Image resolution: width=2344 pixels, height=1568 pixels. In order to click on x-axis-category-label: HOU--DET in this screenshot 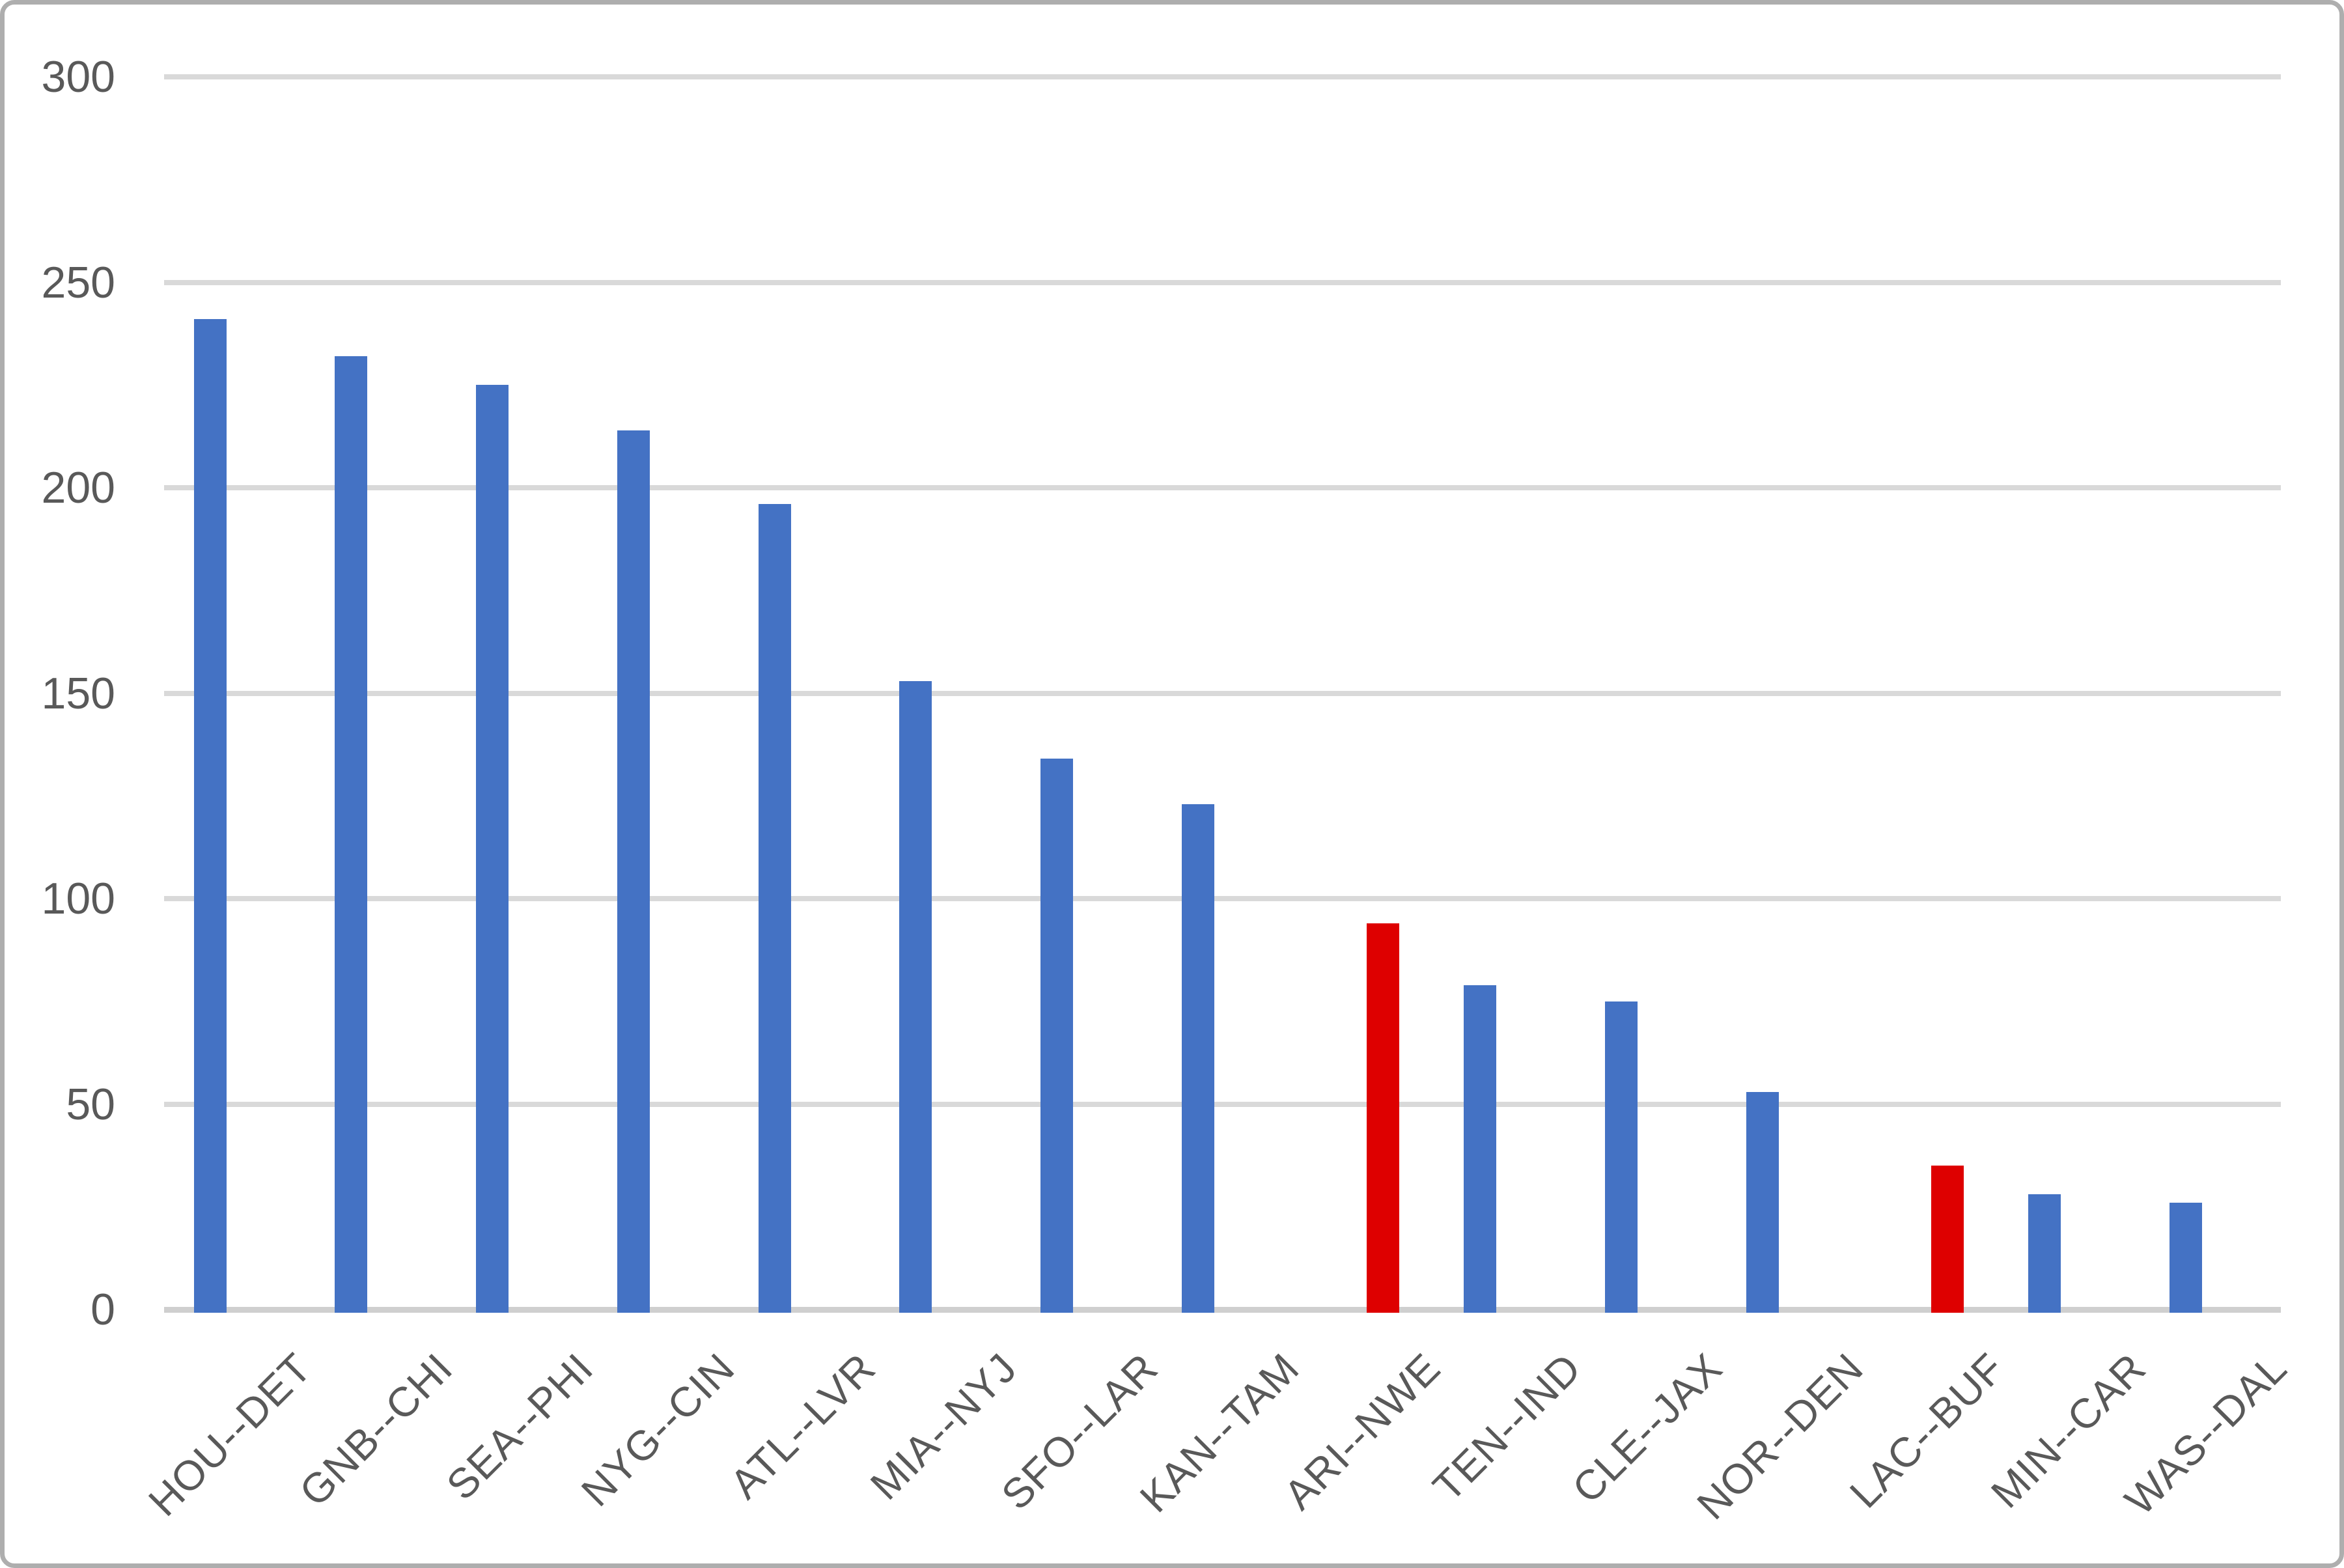, I will do `click(229, 1435)`.